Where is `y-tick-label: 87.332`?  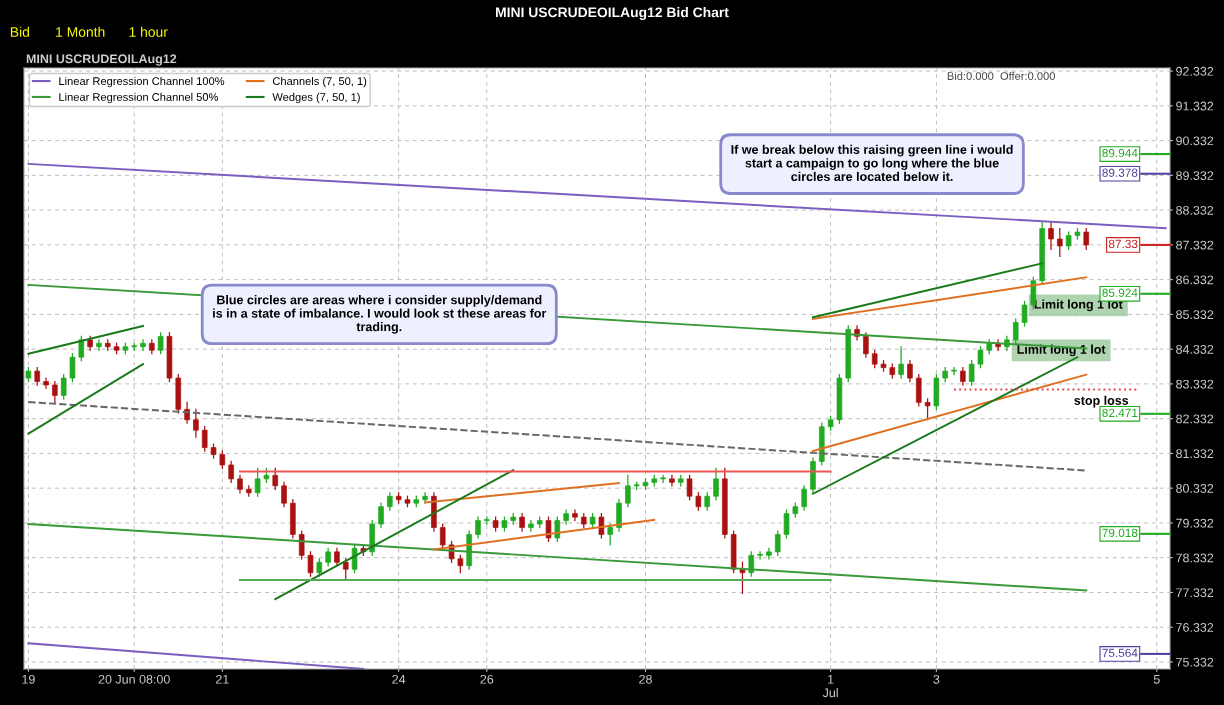 y-tick-label: 87.332 is located at coordinates (1195, 245).